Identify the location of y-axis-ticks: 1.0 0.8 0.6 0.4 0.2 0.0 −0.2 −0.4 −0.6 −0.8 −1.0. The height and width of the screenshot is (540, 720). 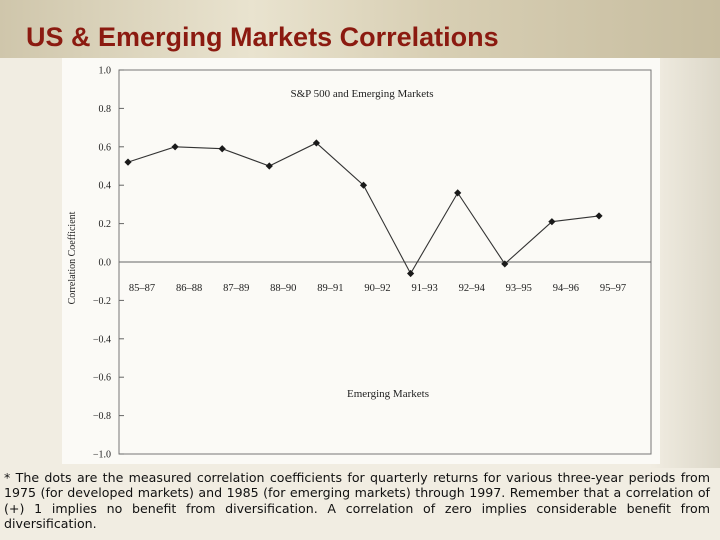
(108, 263).